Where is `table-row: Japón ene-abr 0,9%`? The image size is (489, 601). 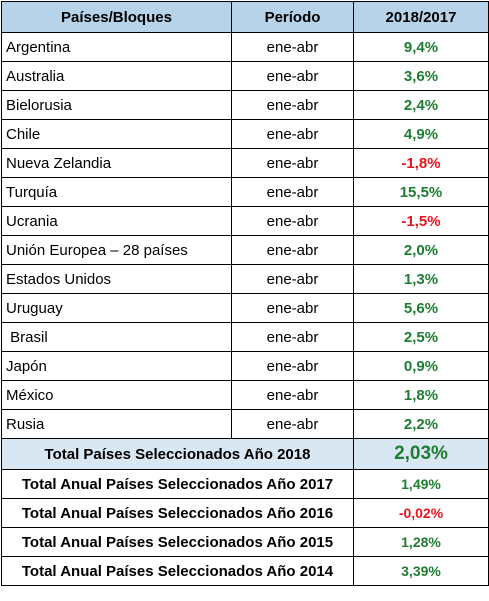
table-row: Japón ene-abr 0,9% is located at coordinates (245, 366).